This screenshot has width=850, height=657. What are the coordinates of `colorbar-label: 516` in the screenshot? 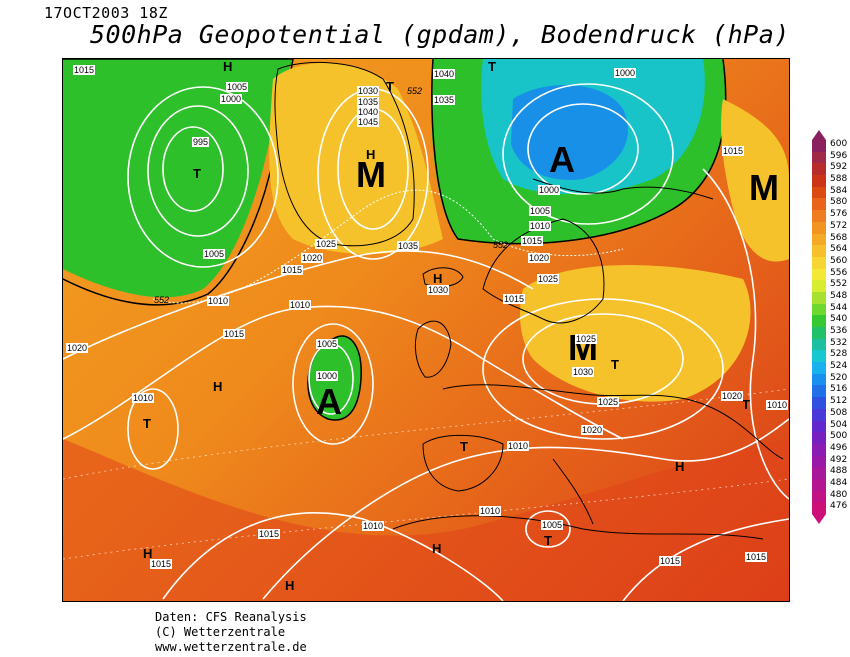 It's located at (839, 389).